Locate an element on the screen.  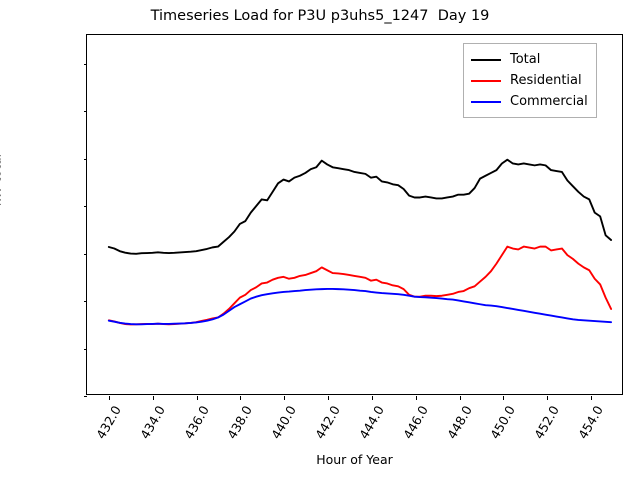
x-tick-label: 444.0 is located at coordinates (371, 422).